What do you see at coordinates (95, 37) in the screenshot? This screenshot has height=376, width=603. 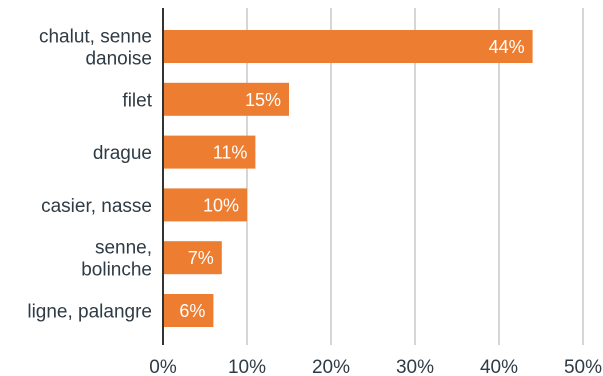 I see `category-label-line: chalut, senne` at bounding box center [95, 37].